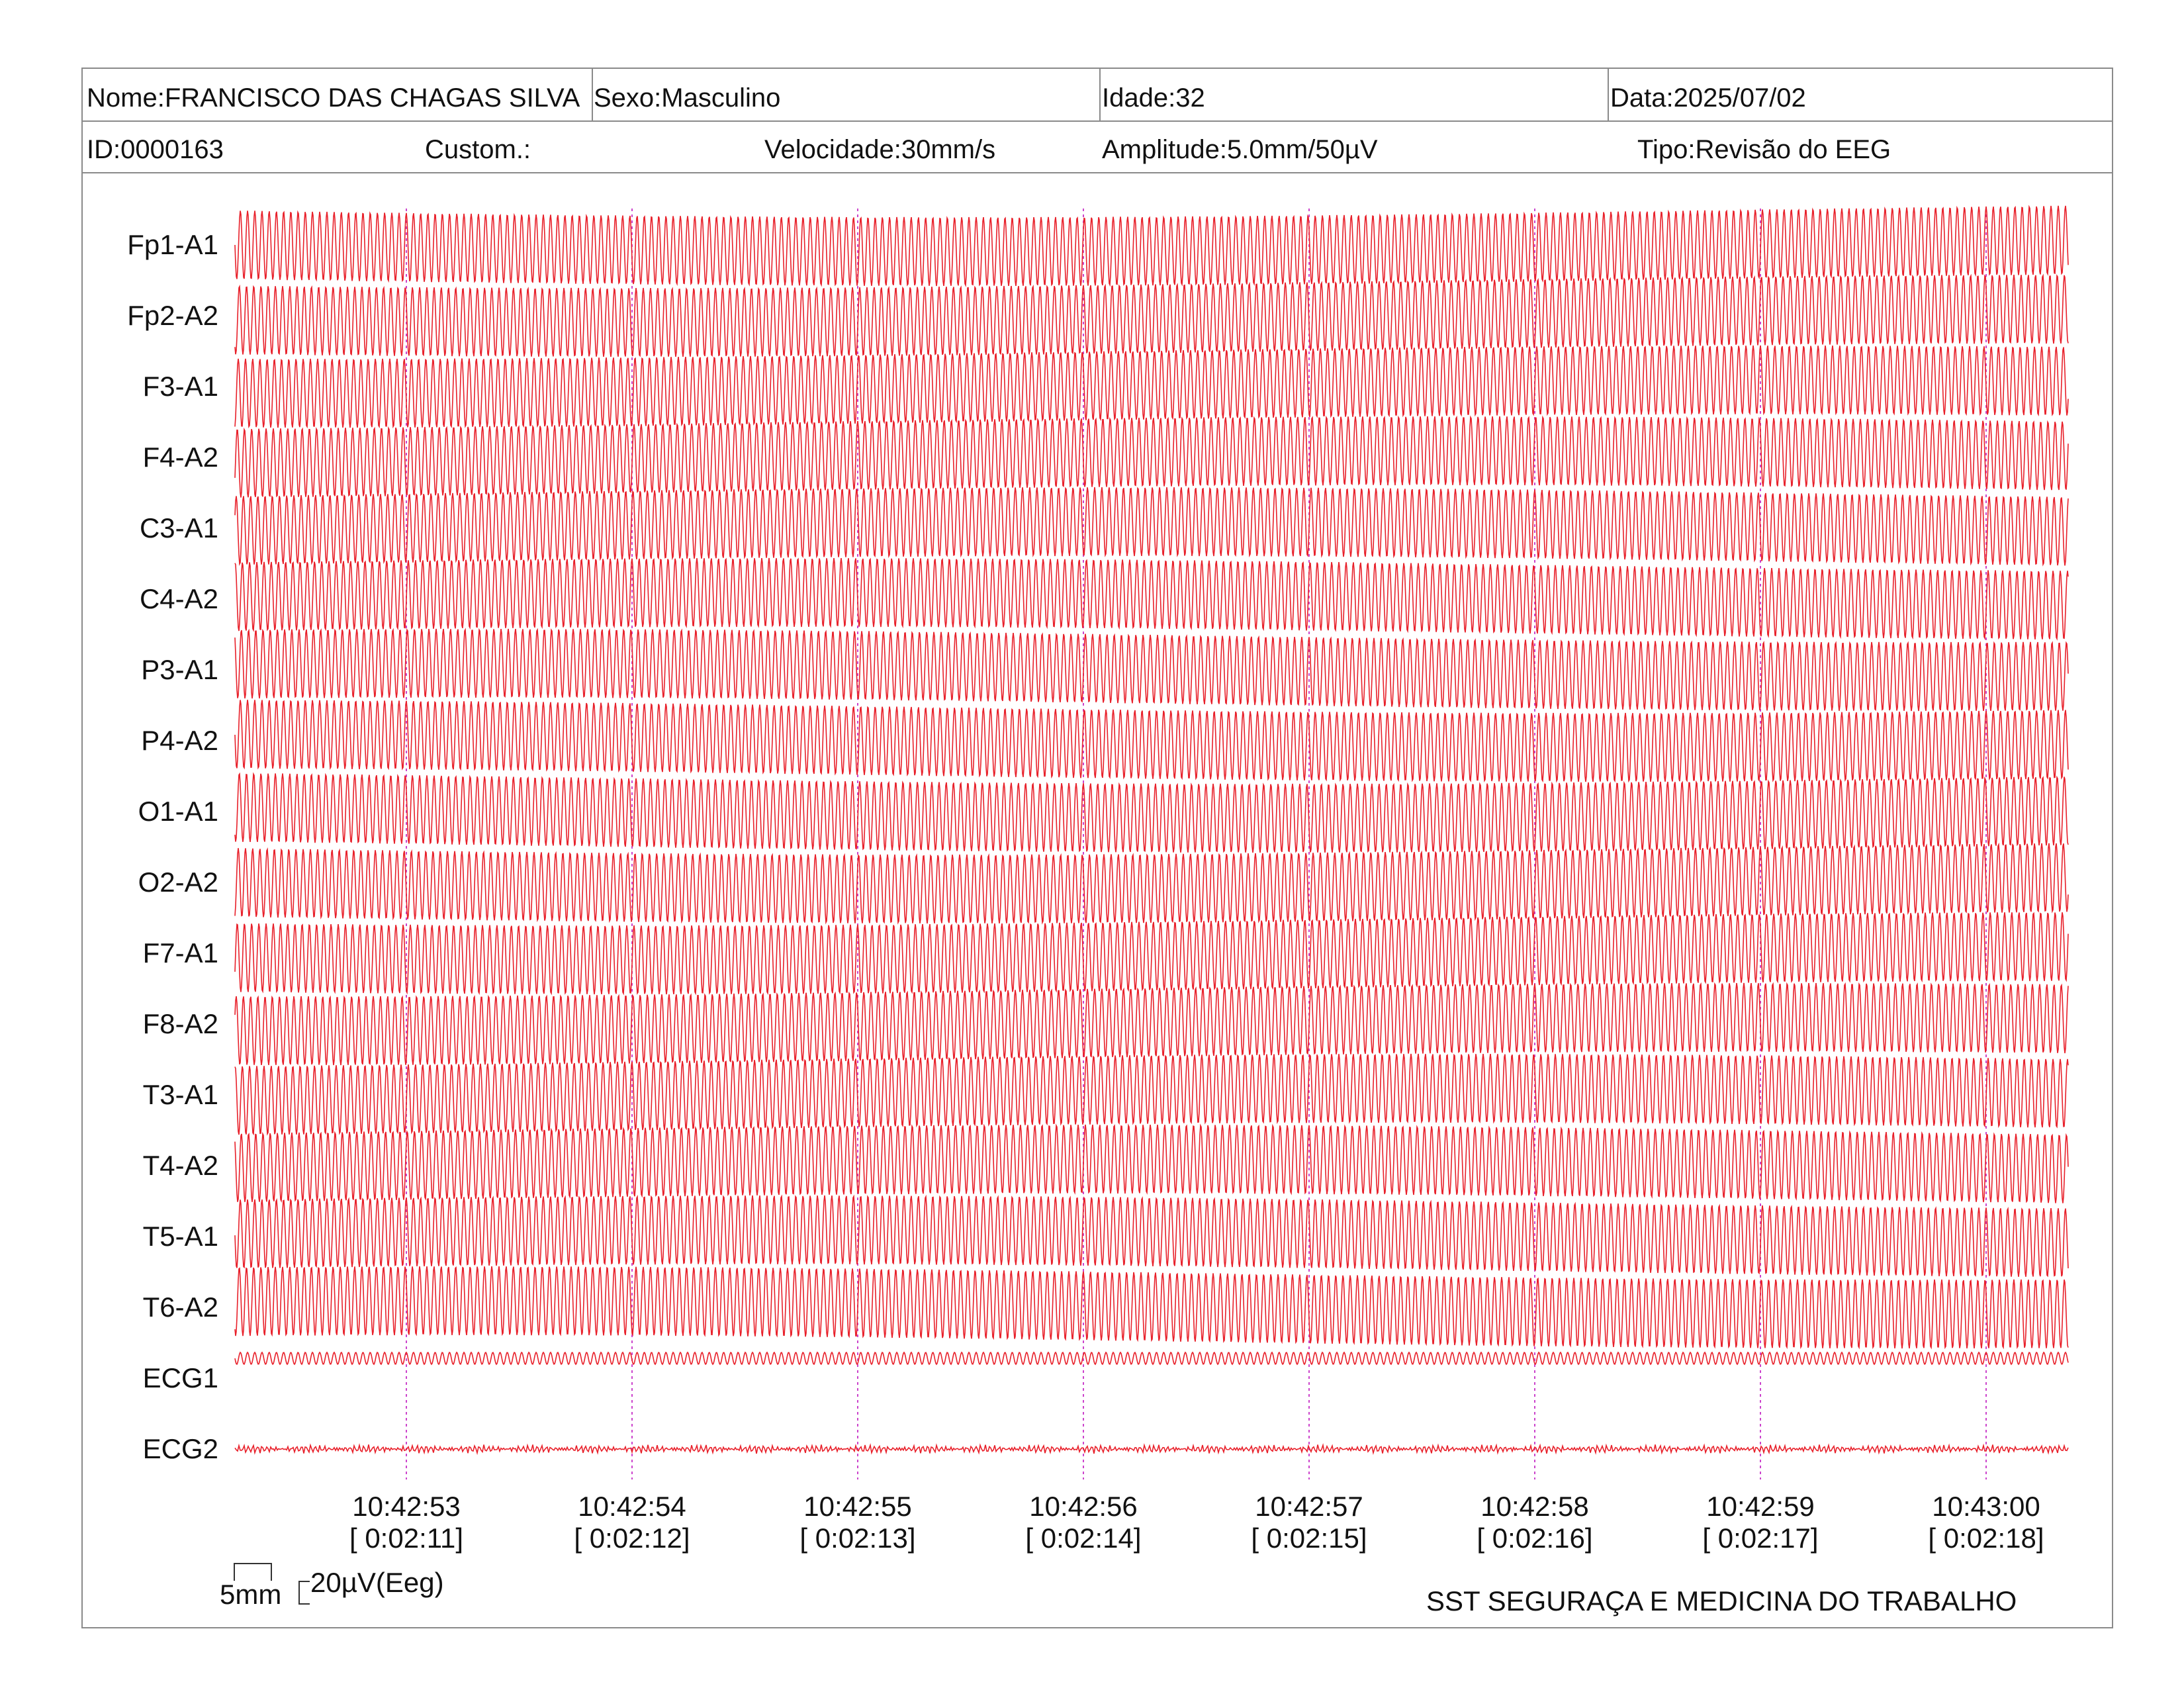  What do you see at coordinates (1534, 1506) in the screenshot?
I see `time-mark-clock: 10:42:58` at bounding box center [1534, 1506].